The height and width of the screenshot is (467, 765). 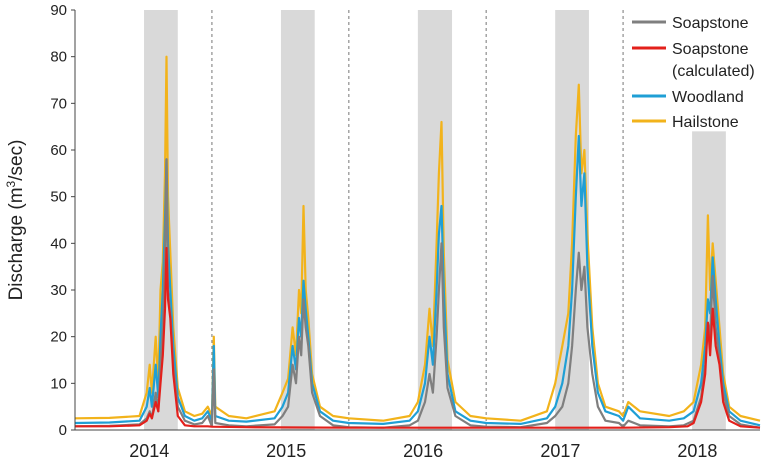 What do you see at coordinates (63, 430) in the screenshot?
I see `y-tick-label-0: 0` at bounding box center [63, 430].